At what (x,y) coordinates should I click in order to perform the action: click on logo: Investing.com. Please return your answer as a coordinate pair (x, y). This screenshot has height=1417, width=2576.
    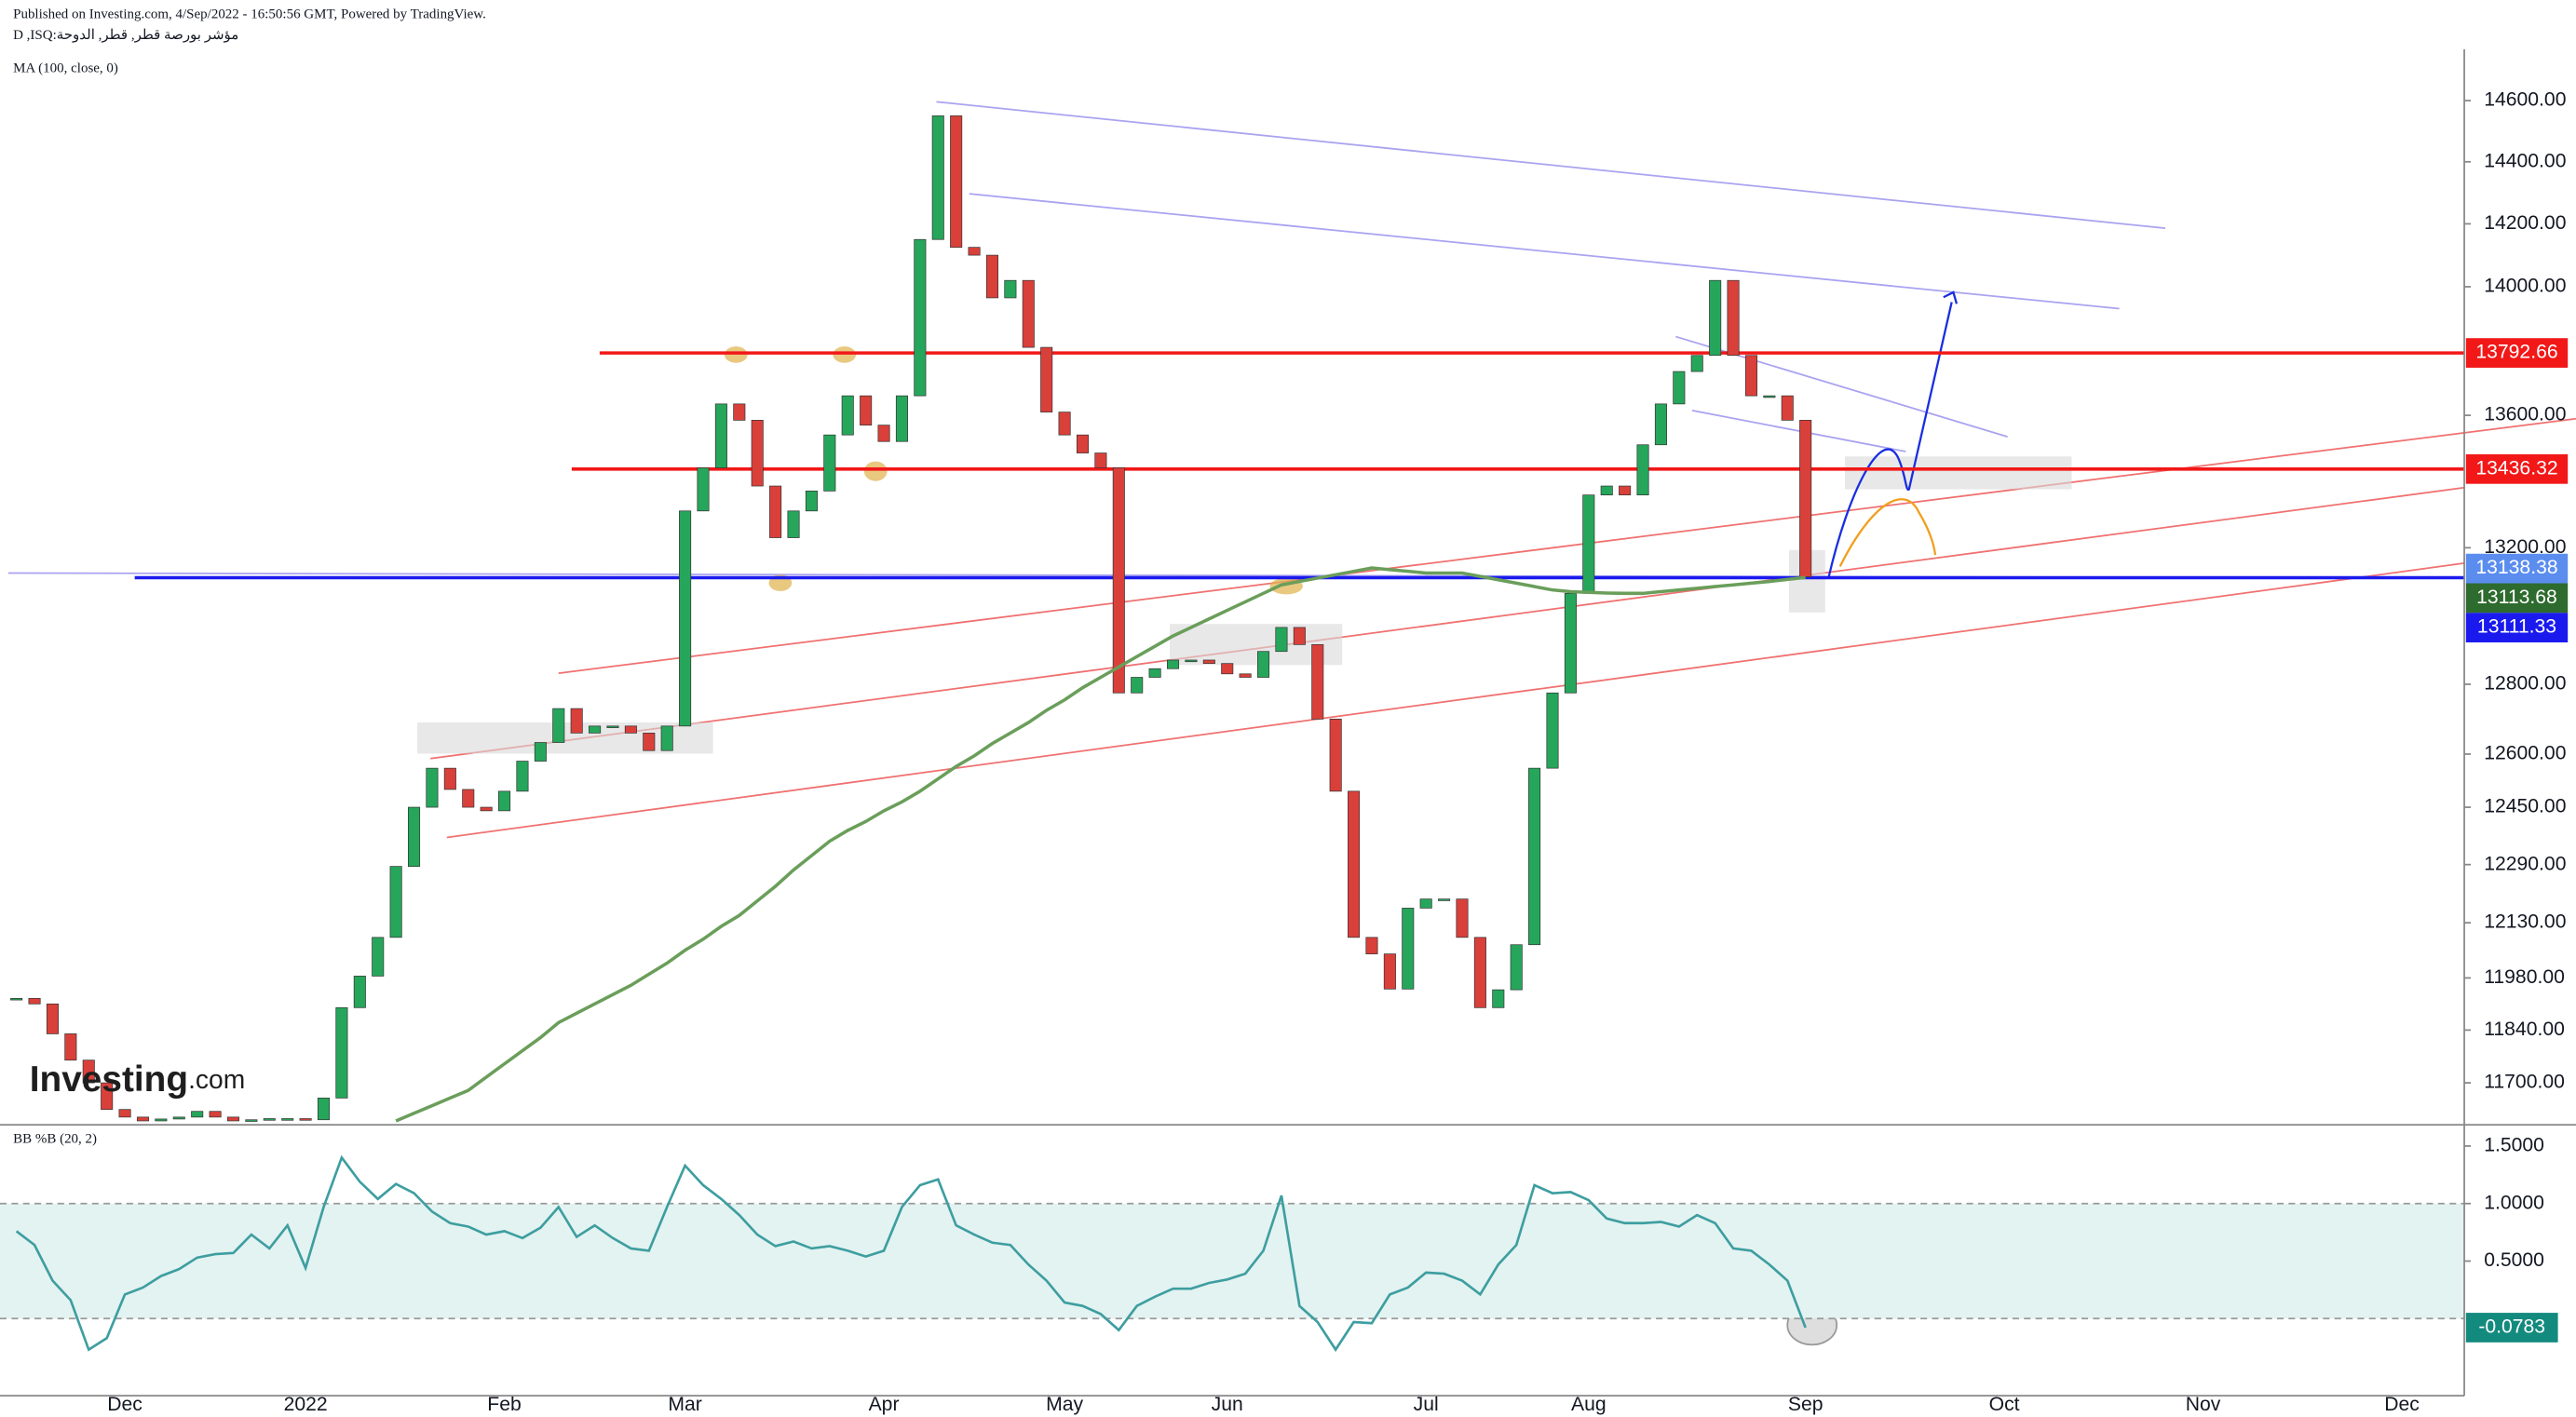
    Looking at the image, I should click on (137, 1079).